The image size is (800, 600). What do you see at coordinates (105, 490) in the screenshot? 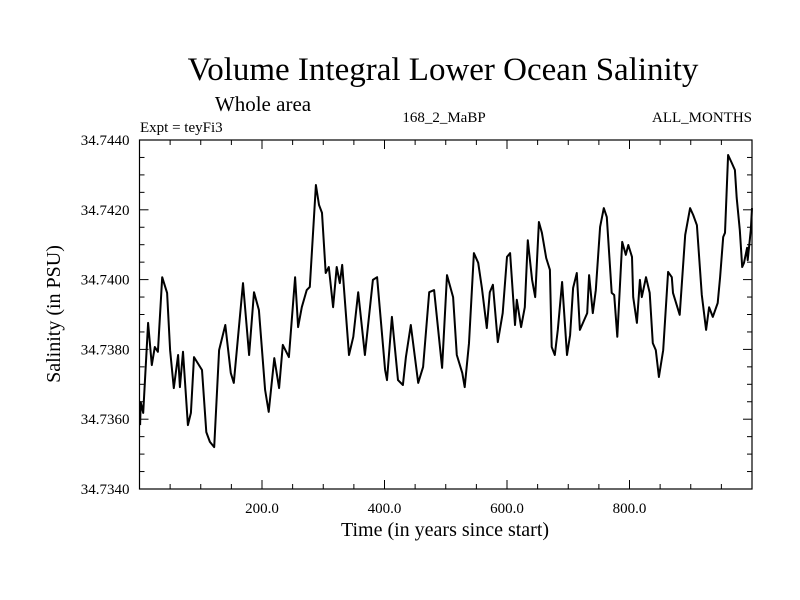
I see `y-tick-label: 34.7340` at bounding box center [105, 490].